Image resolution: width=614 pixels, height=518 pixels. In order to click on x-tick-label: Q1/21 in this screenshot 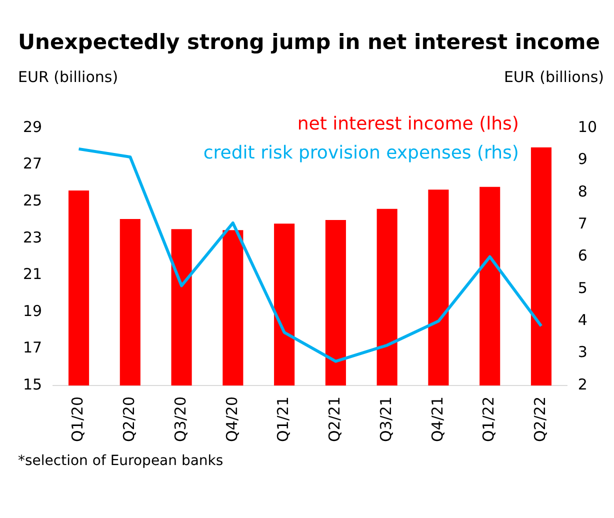, I will do `click(283, 419)`.